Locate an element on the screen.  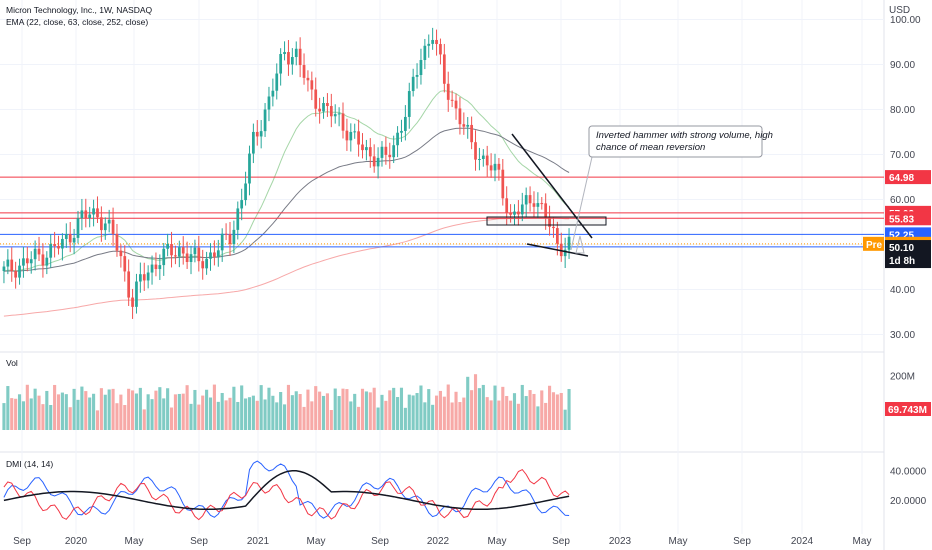
resistance-box is located at coordinates (546, 221).